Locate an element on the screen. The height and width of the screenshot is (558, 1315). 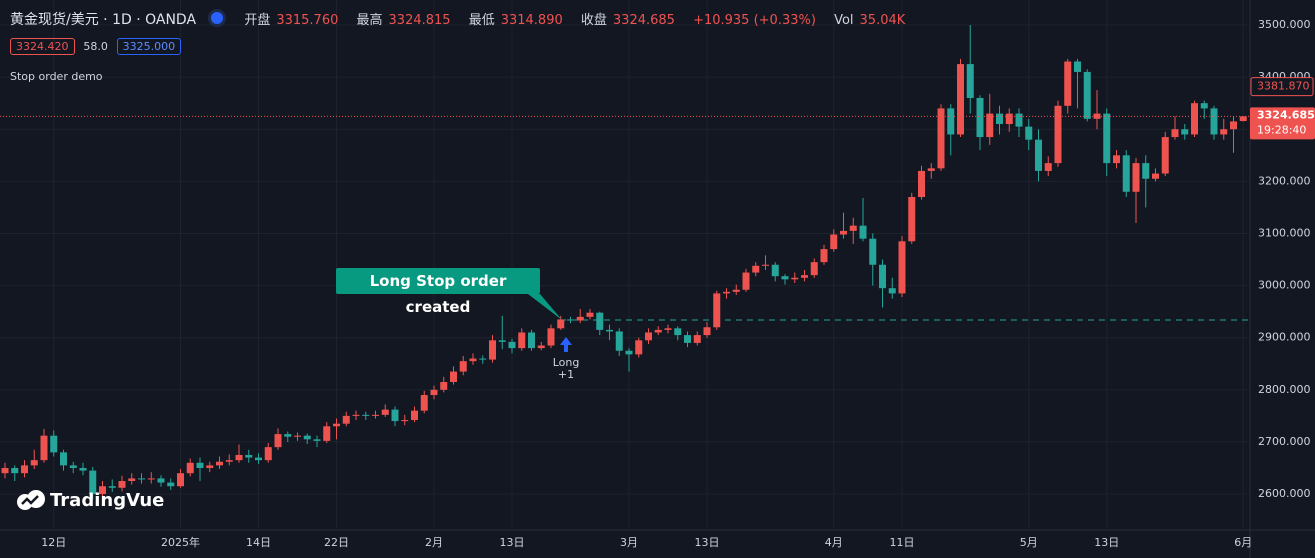
field-label: 最高 is located at coordinates (369, 20).